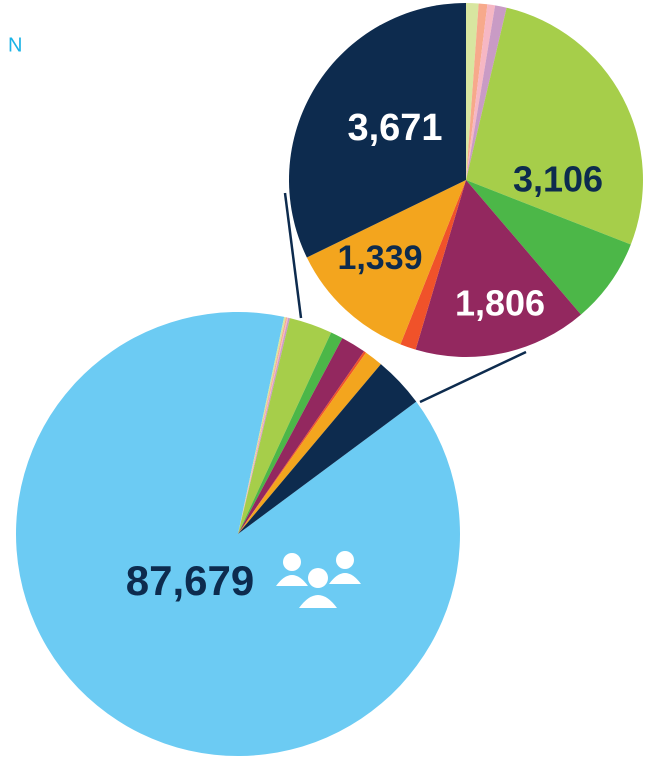 Image resolution: width=654 pixels, height=757 pixels. What do you see at coordinates (379, 258) in the screenshot?
I see `value-label: 1,339` at bounding box center [379, 258].